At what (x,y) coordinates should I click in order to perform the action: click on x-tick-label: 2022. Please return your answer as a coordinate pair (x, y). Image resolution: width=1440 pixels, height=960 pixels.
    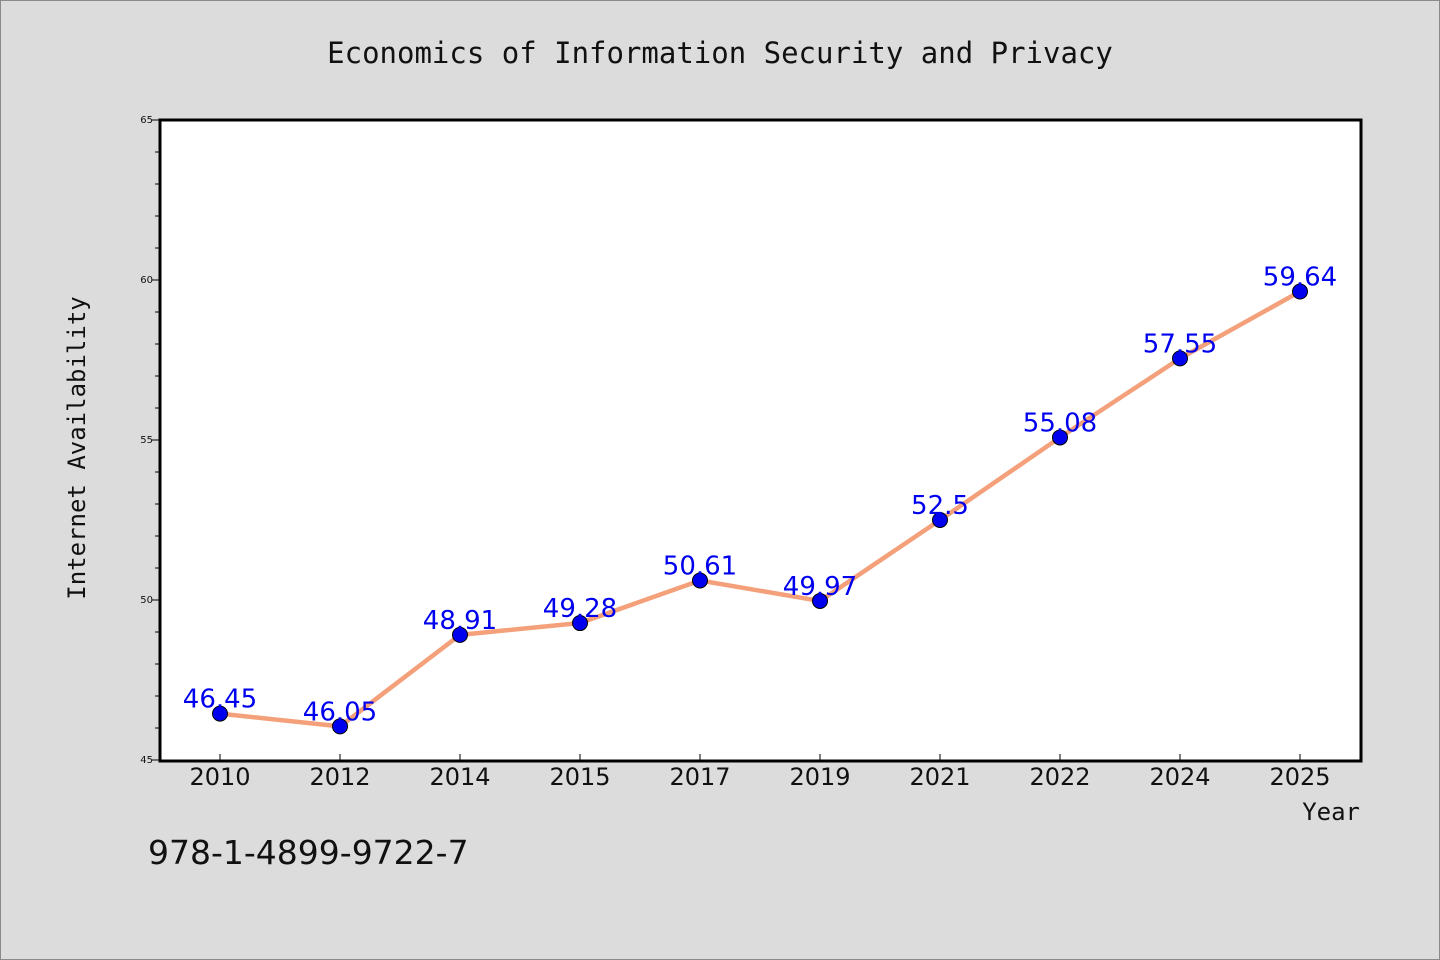
    Looking at the image, I should click on (1059, 777).